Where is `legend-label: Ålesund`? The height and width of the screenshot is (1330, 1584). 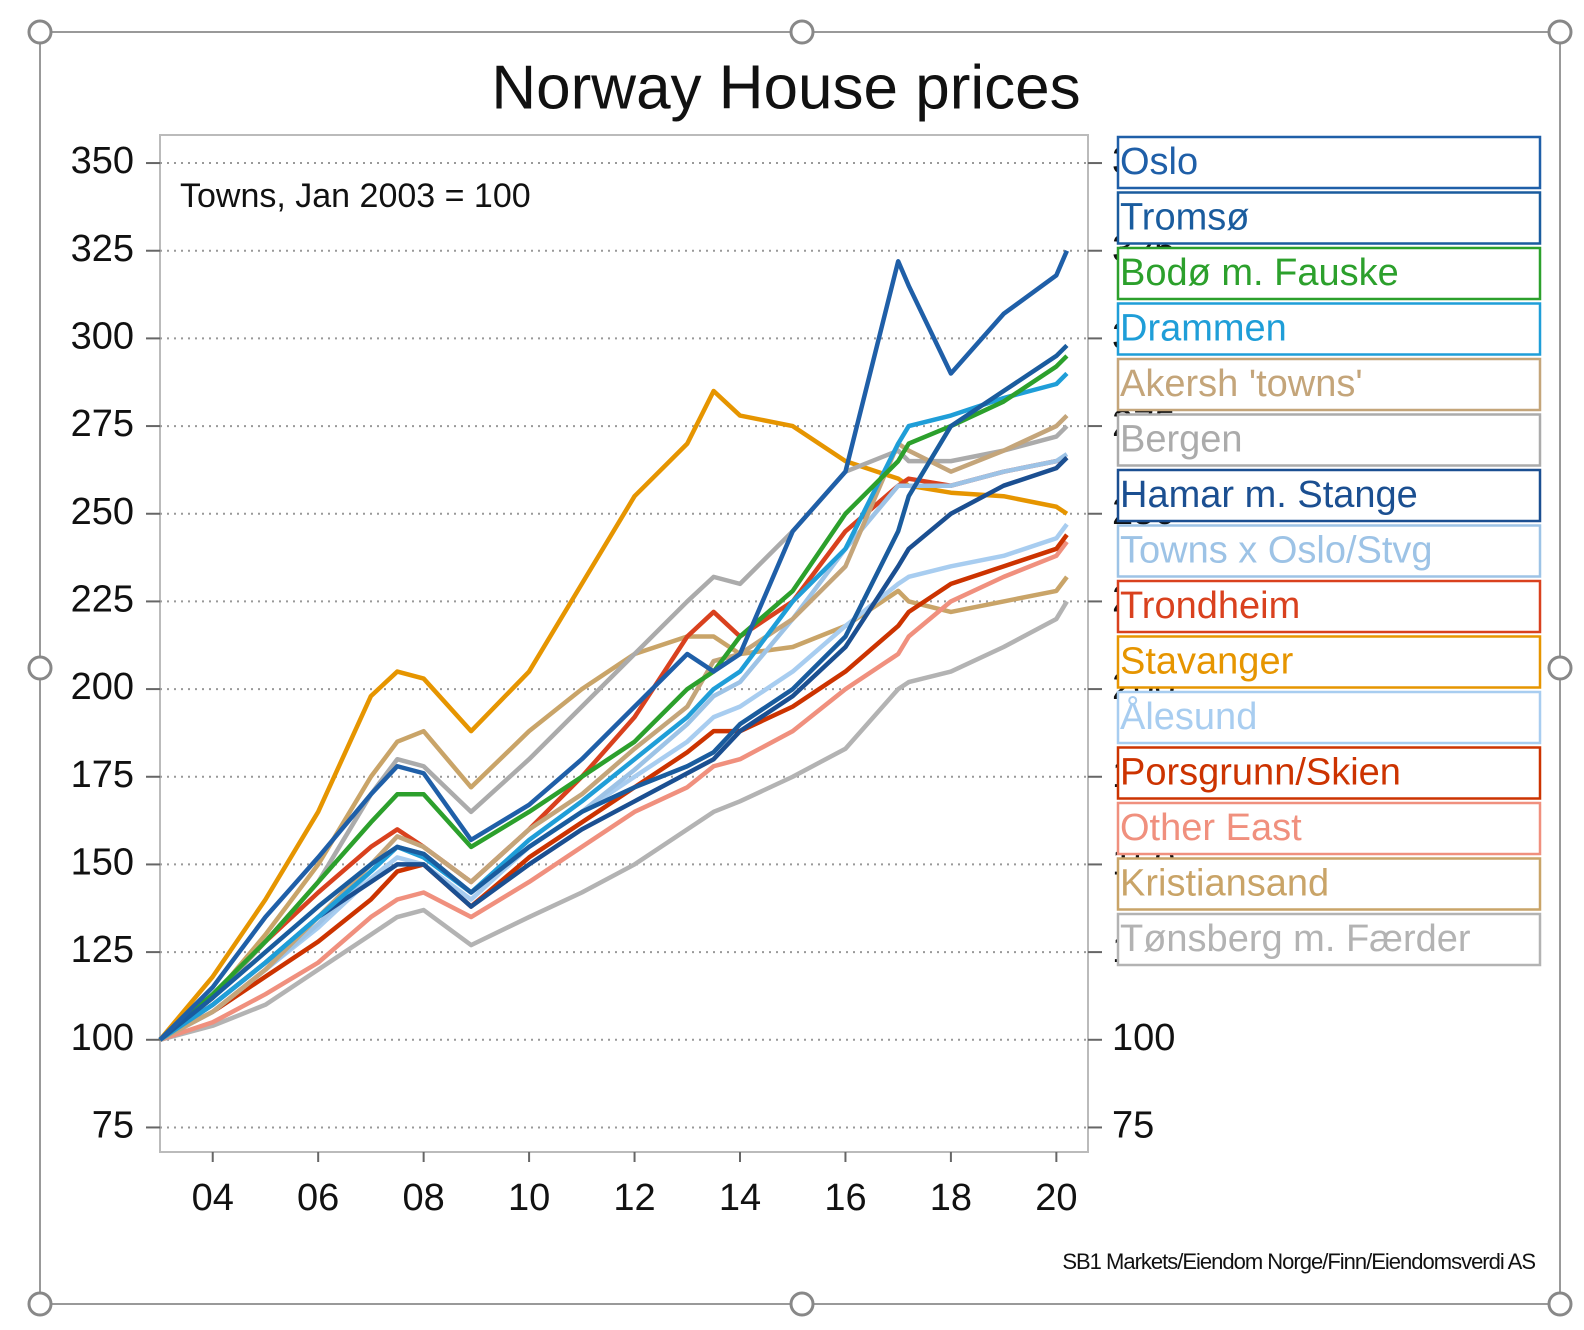
legend-label: Ålesund is located at coordinates (1188, 716).